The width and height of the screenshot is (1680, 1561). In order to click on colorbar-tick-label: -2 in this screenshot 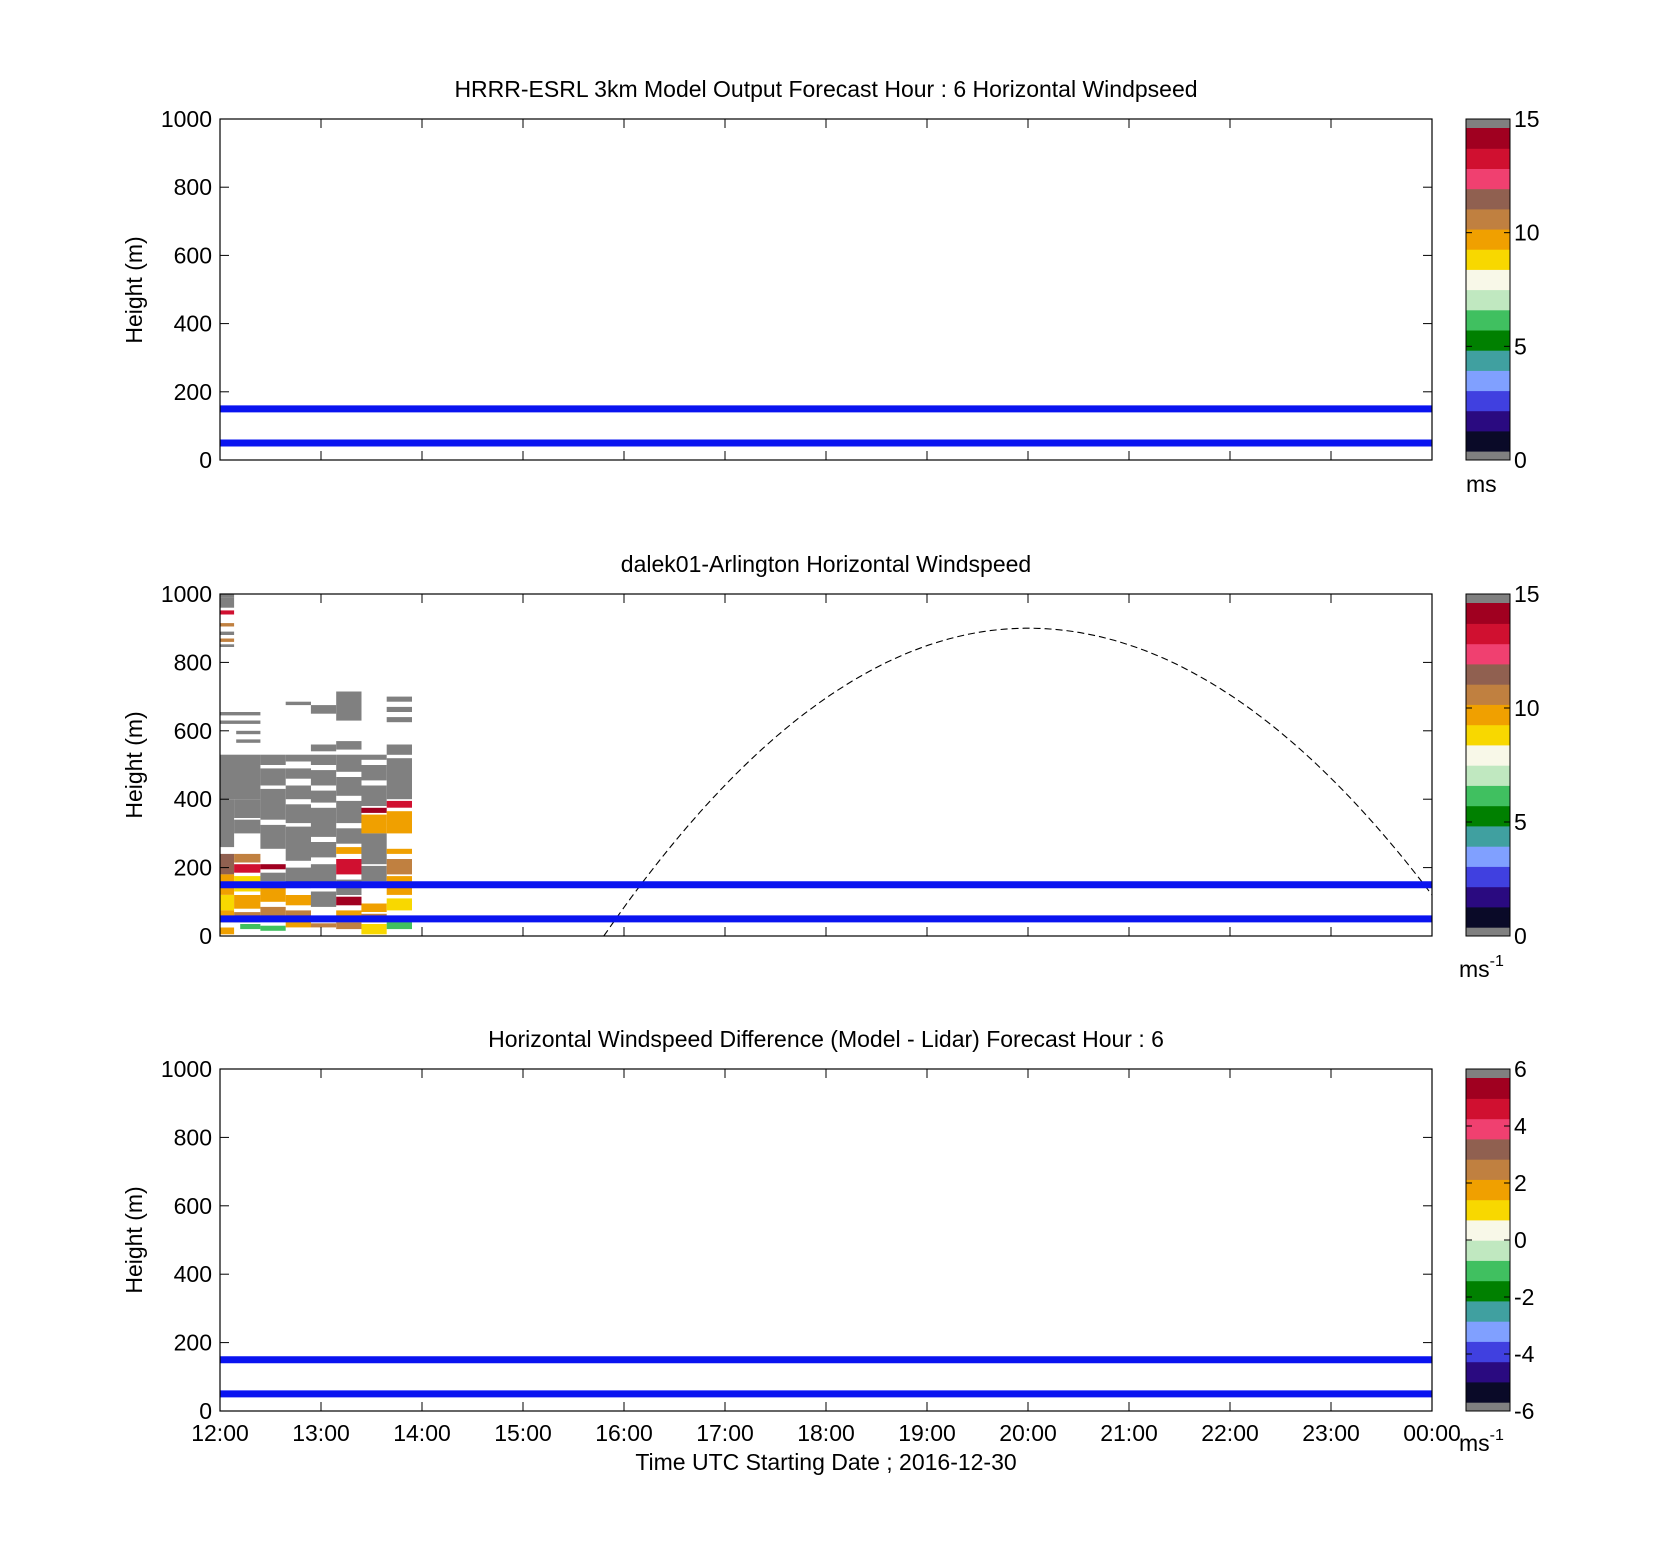, I will do `click(1524, 1297)`.